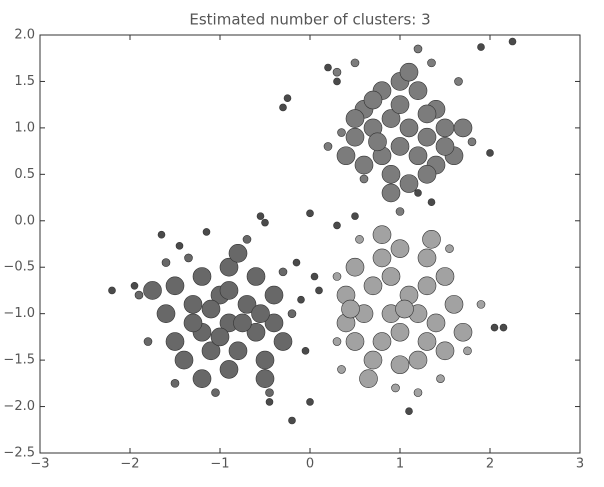 The width and height of the screenshot is (604, 487). Describe the element at coordinates (24, 127) in the screenshot. I see `y-tick-label: 1.0` at that location.